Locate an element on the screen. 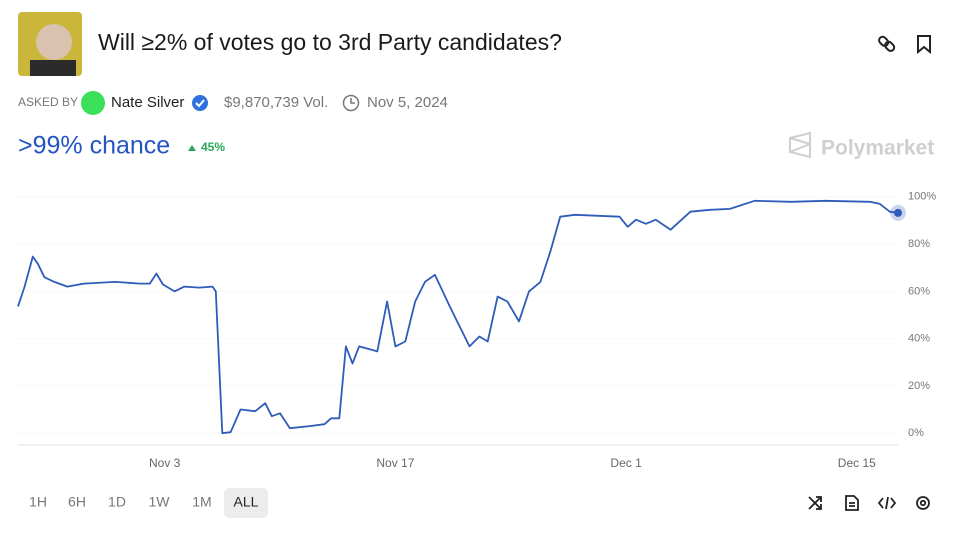 The image size is (957, 548). author-avatar is located at coordinates (93, 103).